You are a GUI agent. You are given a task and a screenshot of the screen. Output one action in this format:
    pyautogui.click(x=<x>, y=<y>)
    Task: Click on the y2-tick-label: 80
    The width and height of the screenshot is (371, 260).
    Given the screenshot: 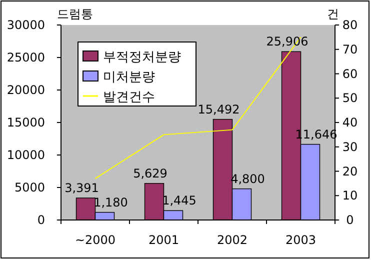 What is the action you would take?
    pyautogui.click(x=350, y=25)
    